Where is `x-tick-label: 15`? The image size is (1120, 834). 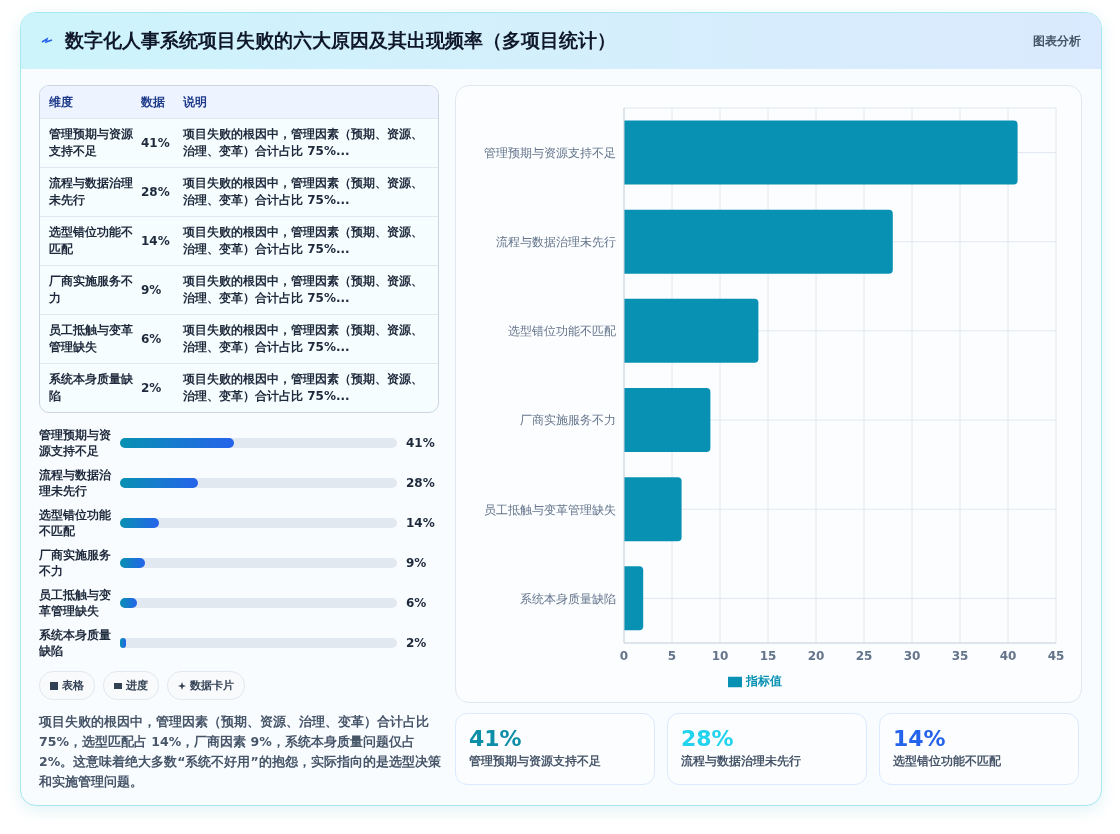
x-tick-label: 15 is located at coordinates (768, 655).